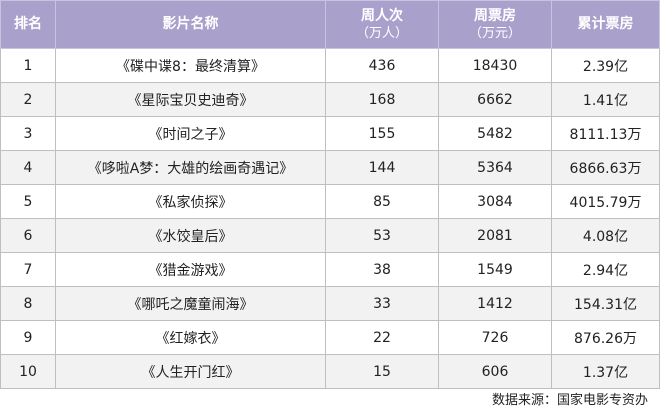 Image resolution: width=660 pixels, height=414 pixels. Describe the element at coordinates (495, 235) in the screenshot. I see `cell-weekly-gross: 2081` at that location.